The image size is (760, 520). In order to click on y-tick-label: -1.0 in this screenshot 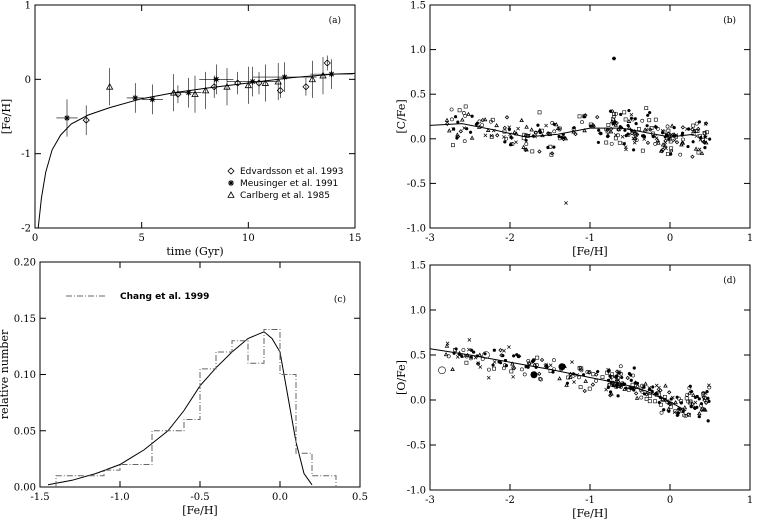, I will do `click(416, 229)`.